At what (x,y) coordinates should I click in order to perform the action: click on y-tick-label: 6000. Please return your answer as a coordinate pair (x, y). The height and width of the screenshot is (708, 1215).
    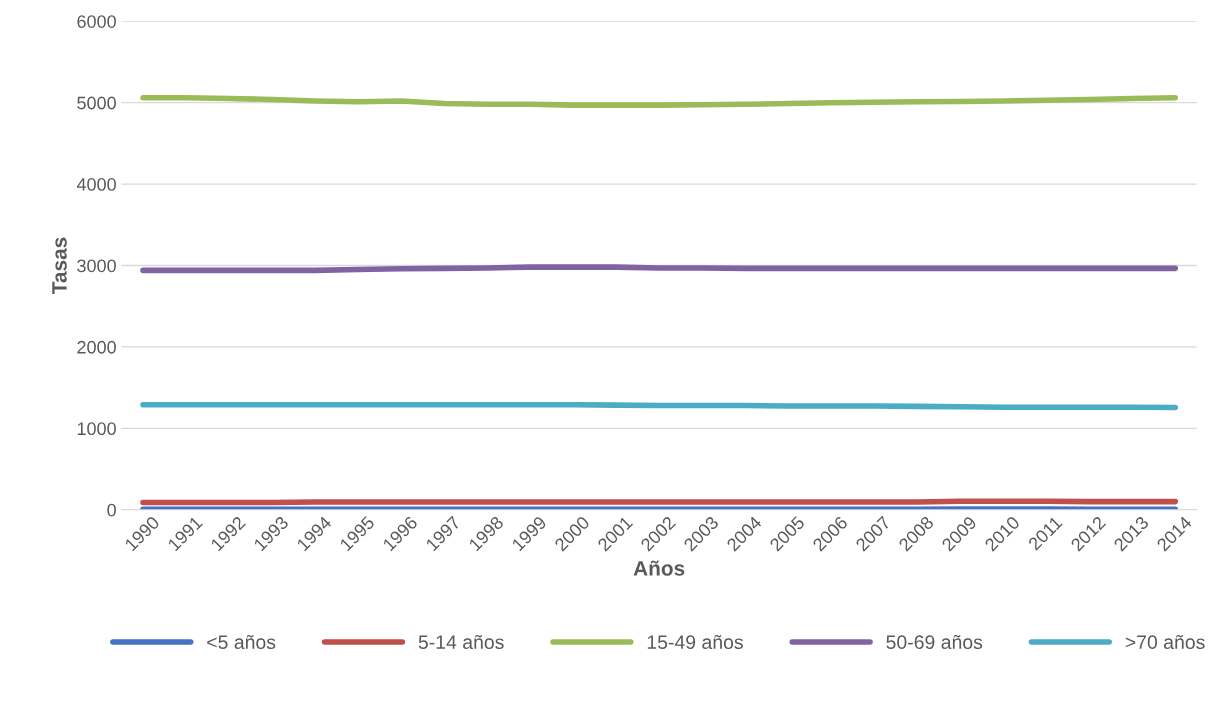
    Looking at the image, I should click on (96, 21).